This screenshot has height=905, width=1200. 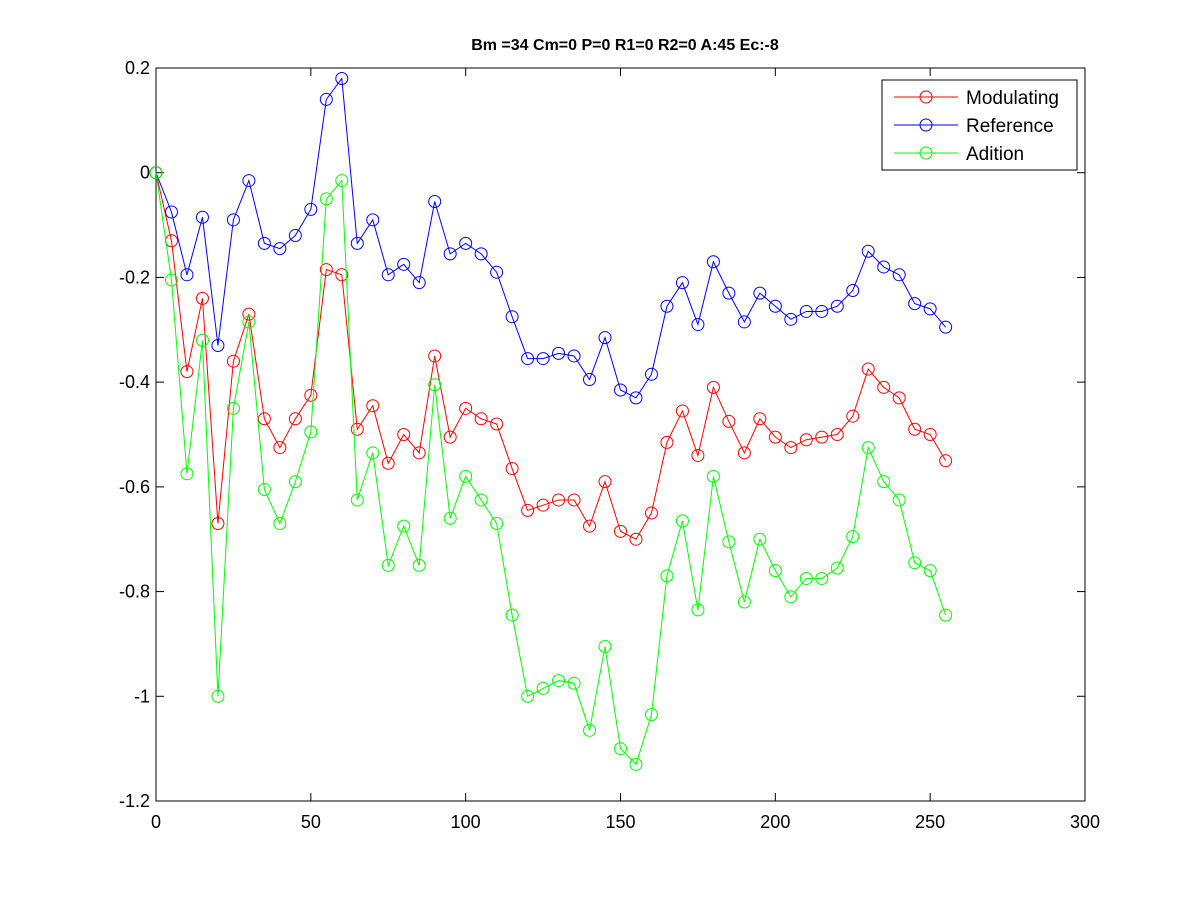 I want to click on legend-marker, so click(x=926, y=153).